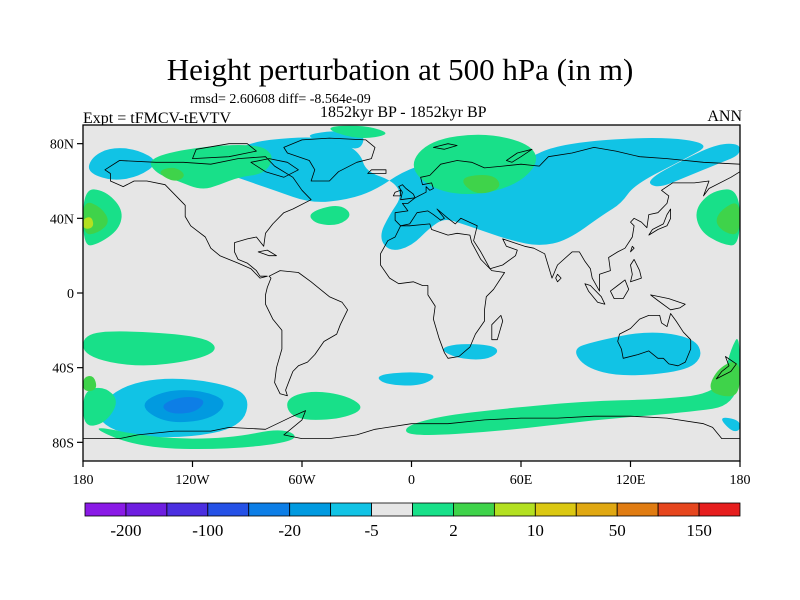 This screenshot has width=800, height=600. I want to click on coast-taiwan, so click(632, 249).